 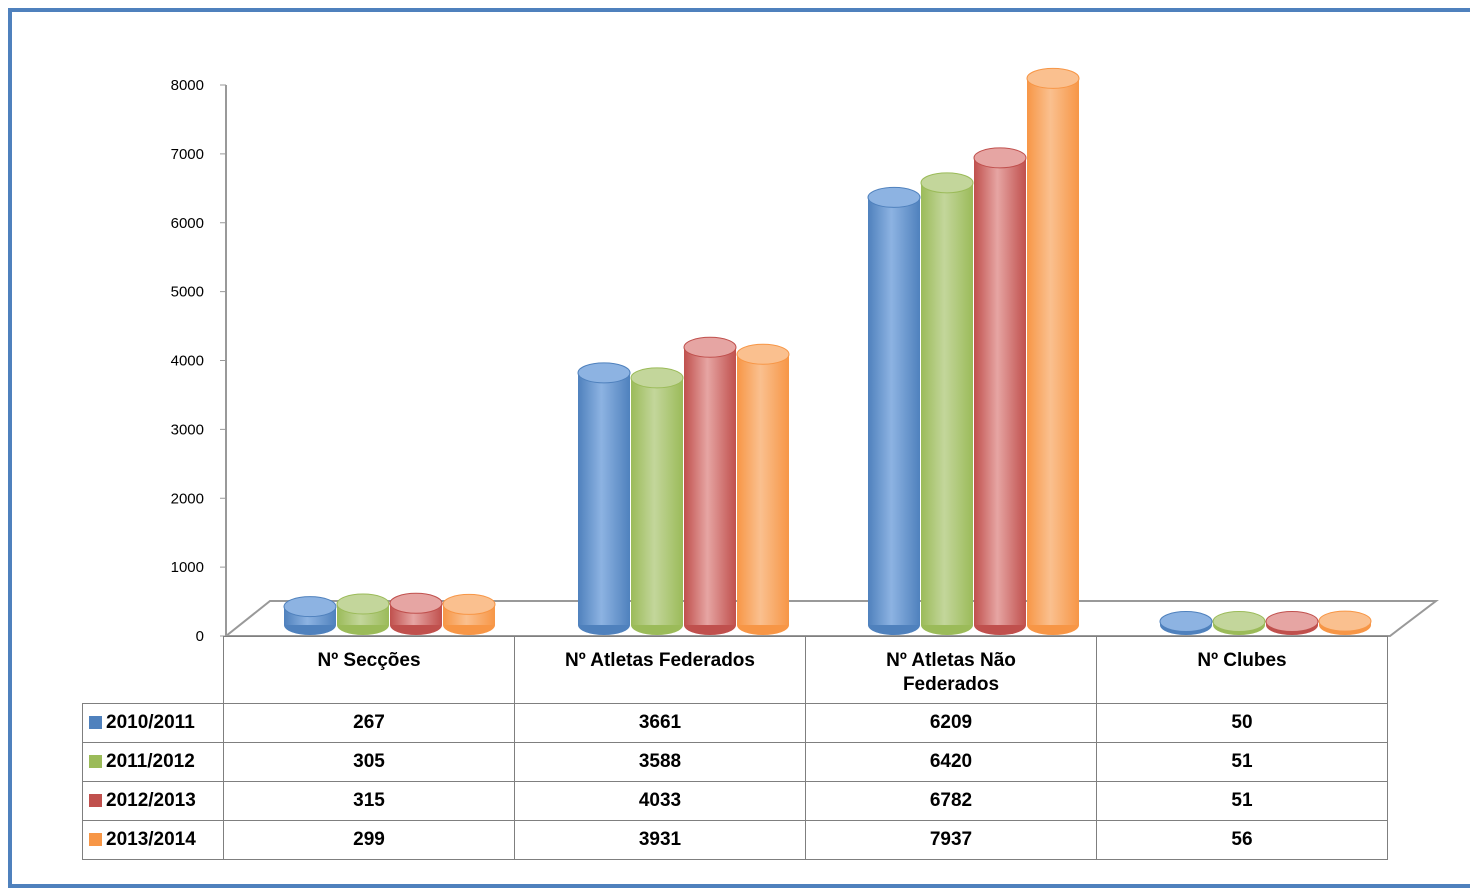 What do you see at coordinates (369, 670) in the screenshot?
I see `category-header: Nº Secções` at bounding box center [369, 670].